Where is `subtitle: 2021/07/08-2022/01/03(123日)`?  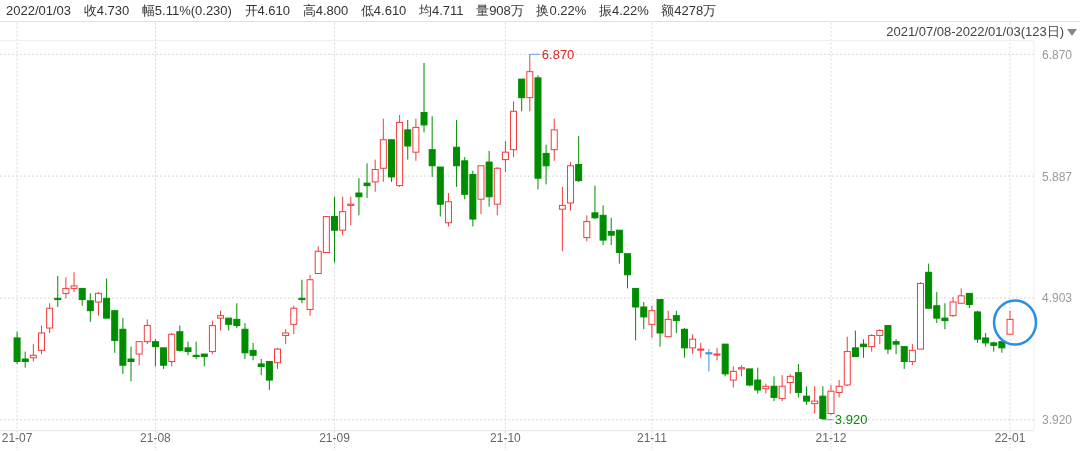 subtitle: 2021/07/08-2022/01/03(123日) is located at coordinates (975, 31).